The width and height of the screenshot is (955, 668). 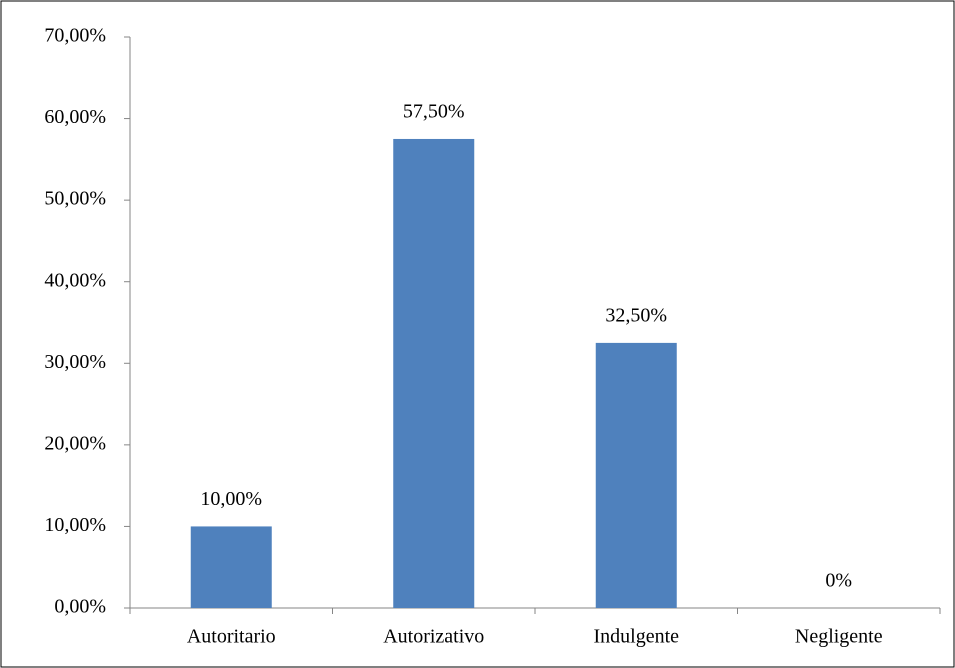 I want to click on y-tick-label: 30,00%, so click(x=75, y=362).